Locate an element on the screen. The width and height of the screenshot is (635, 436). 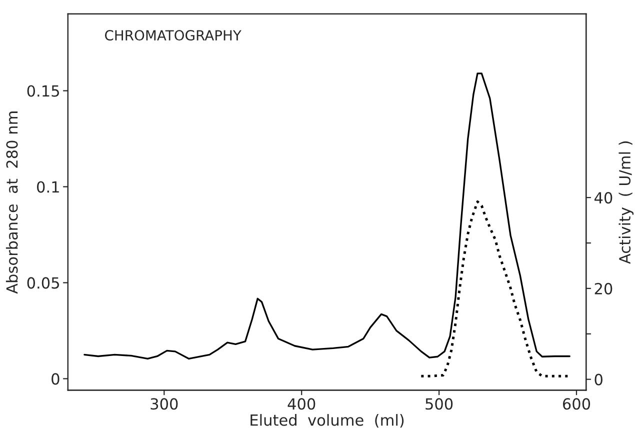
x-tick-label: 600 is located at coordinates (576, 404).